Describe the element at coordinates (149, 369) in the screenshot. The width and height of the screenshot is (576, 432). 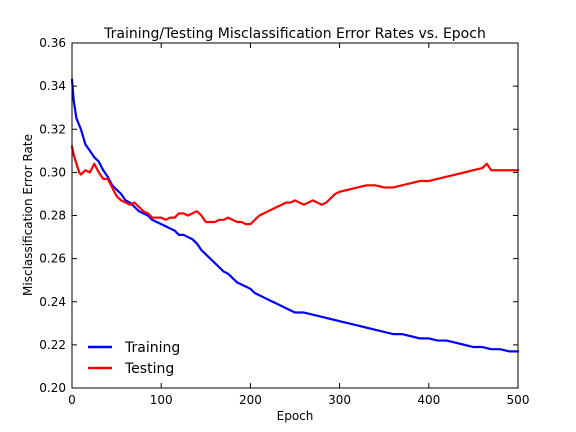
I see `legend-label-testing: Testing` at that location.